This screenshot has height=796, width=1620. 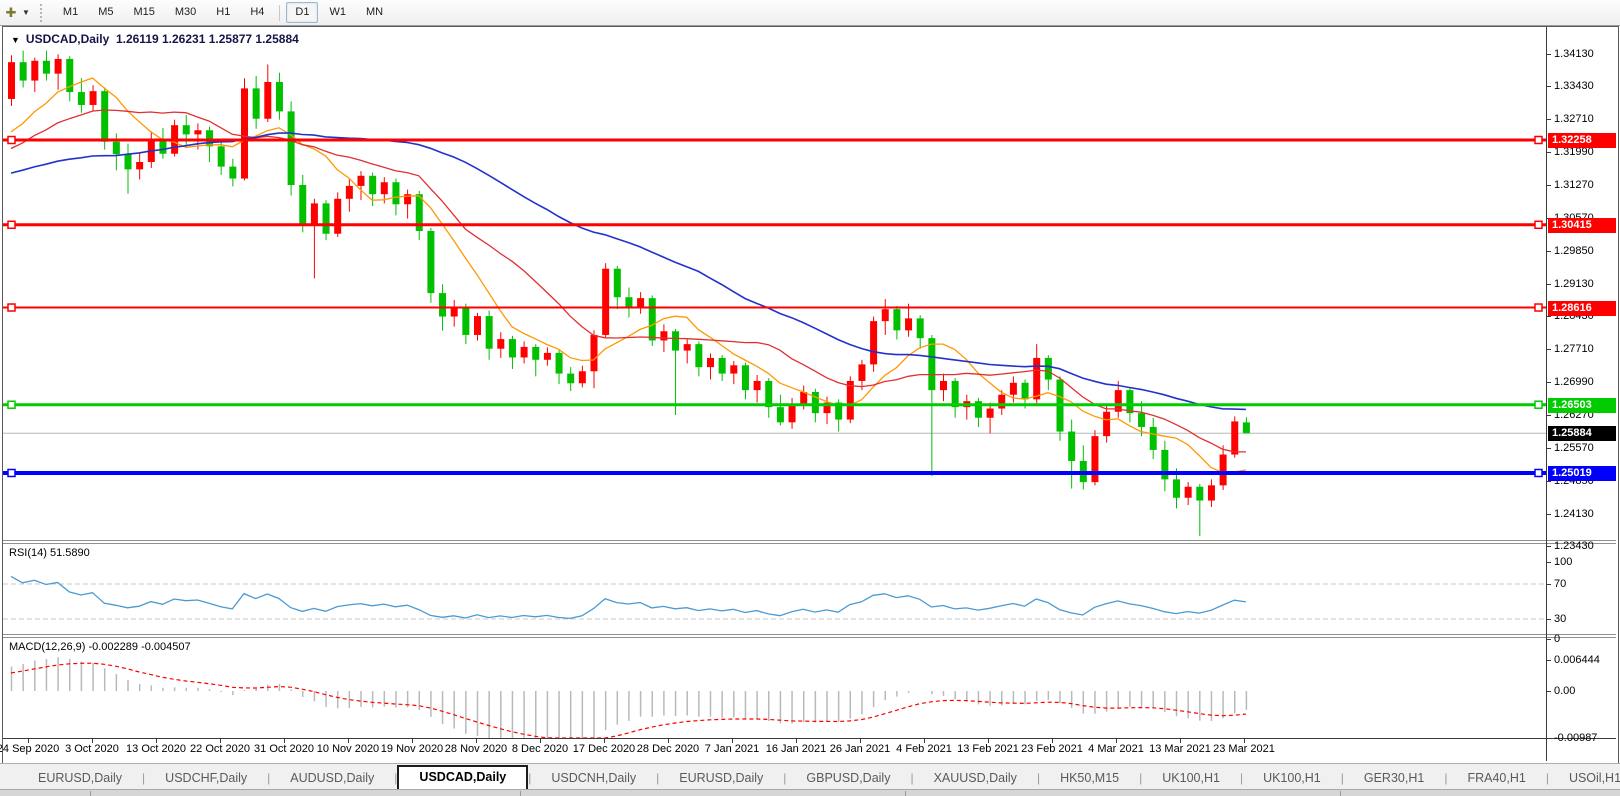 I want to click on chart-collapse-icon: ▼, so click(x=15, y=40).